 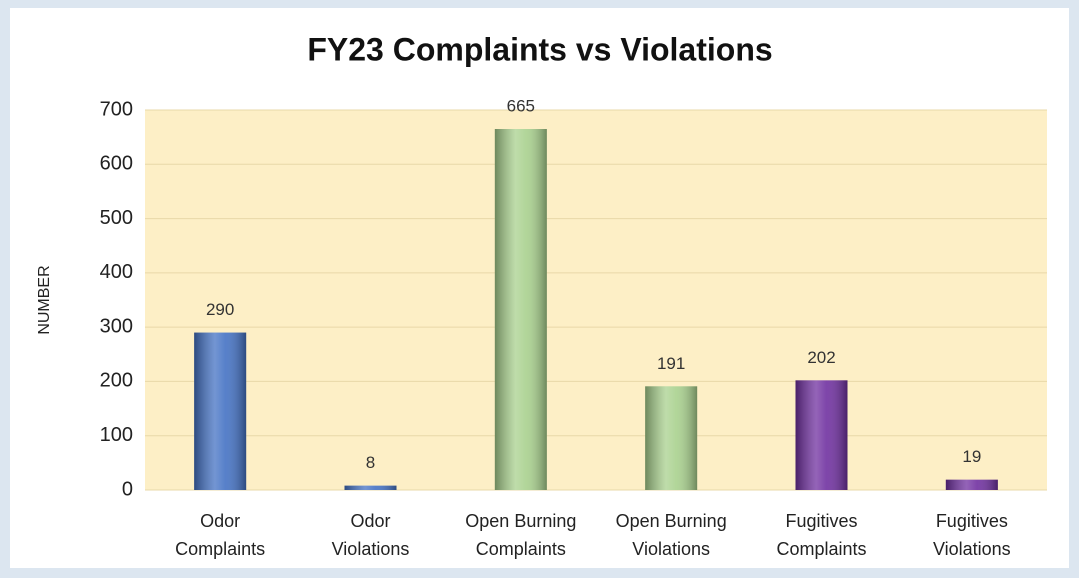 I want to click on y-tick-label: 200, so click(x=116, y=381).